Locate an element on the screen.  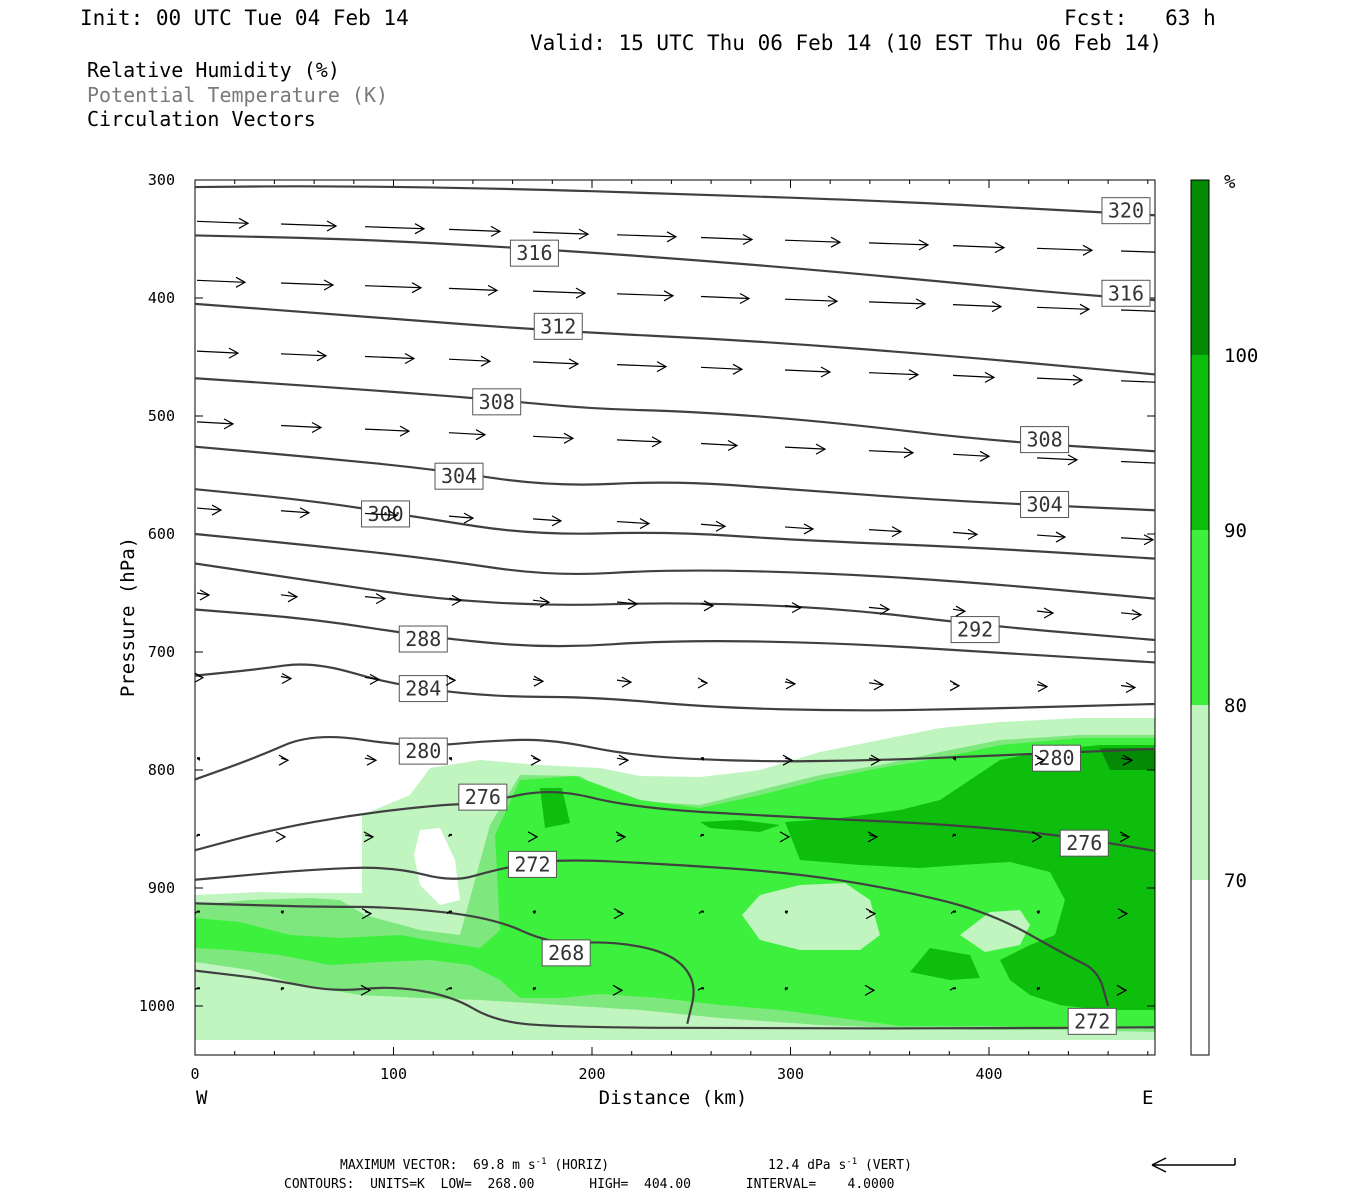
colorbar-frame is located at coordinates (1200, 617).